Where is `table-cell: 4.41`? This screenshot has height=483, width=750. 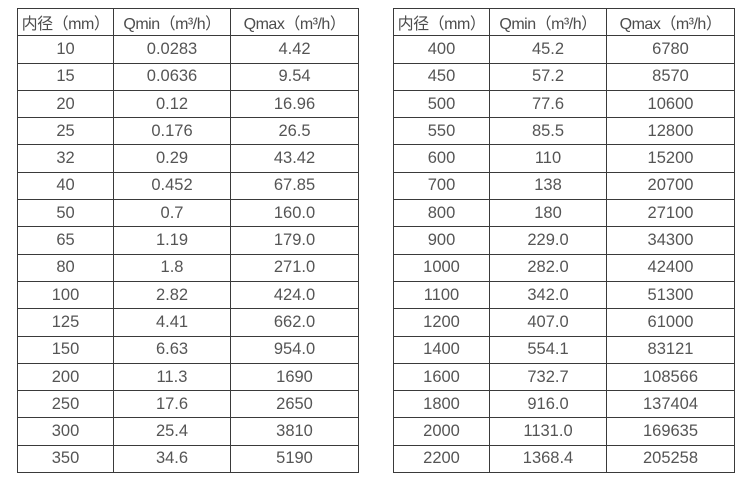
table-cell: 4.41 is located at coordinates (172, 322).